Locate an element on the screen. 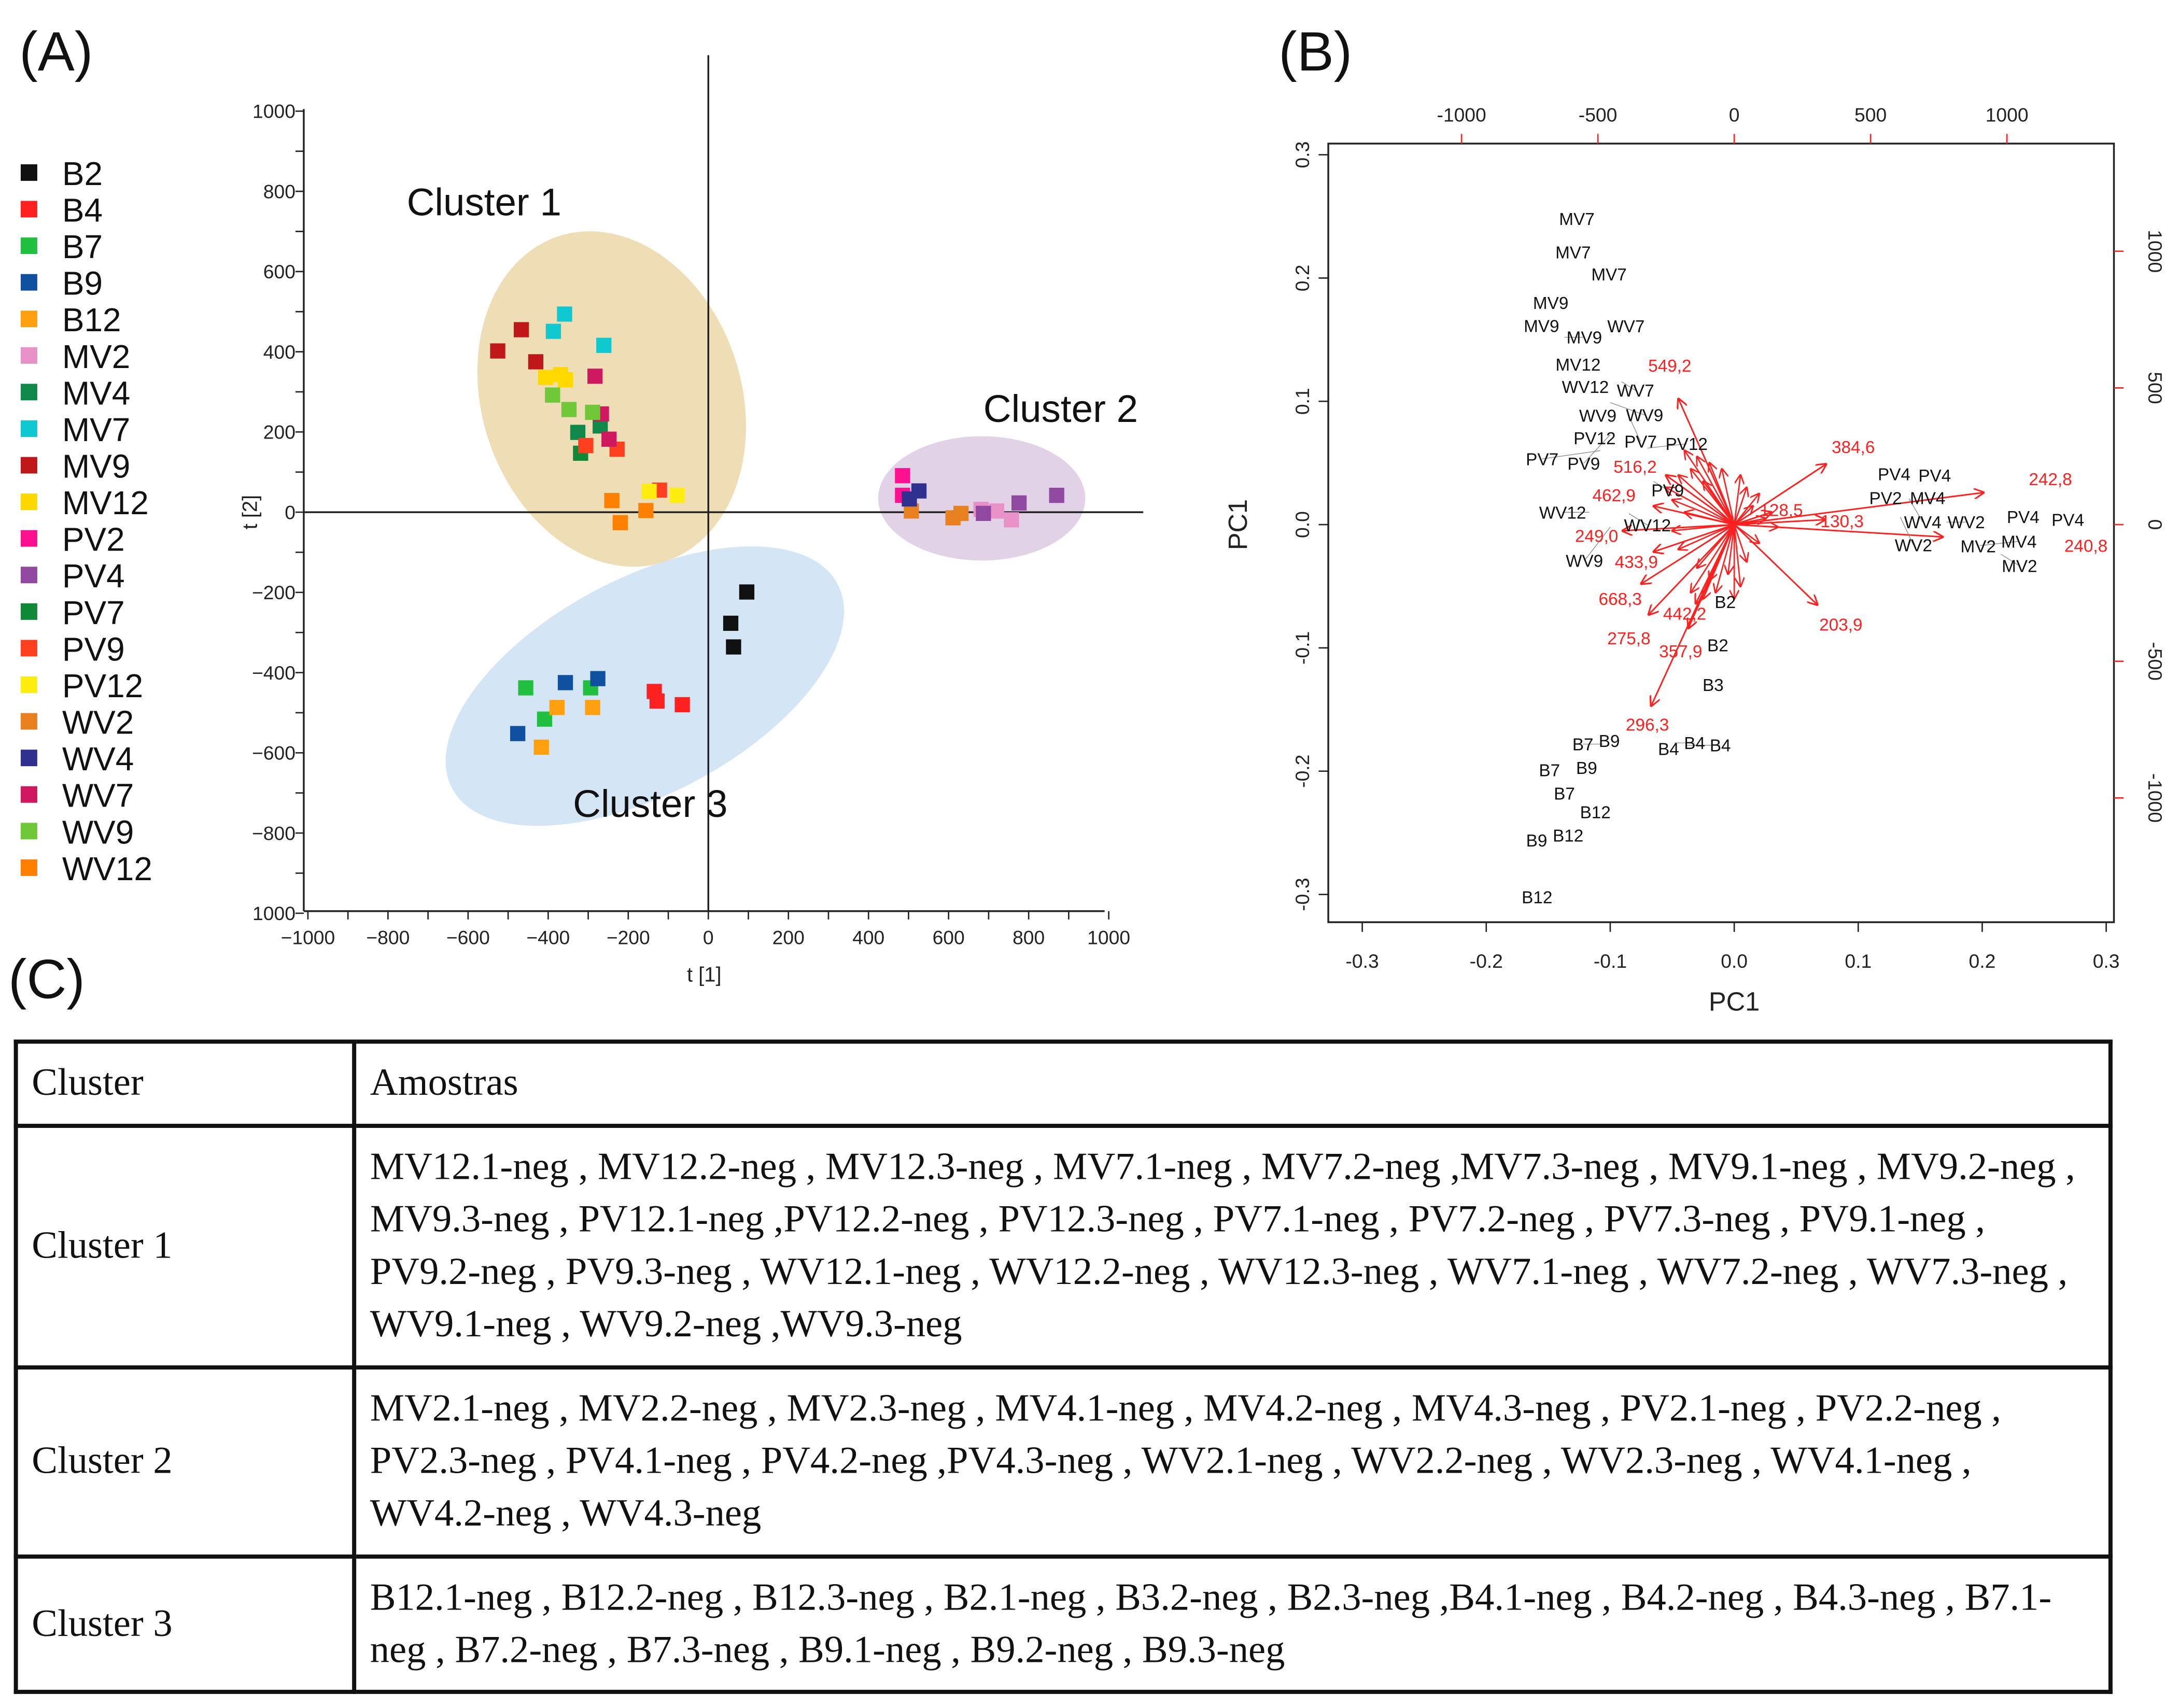  legend-label: WV2 is located at coordinates (98, 722).